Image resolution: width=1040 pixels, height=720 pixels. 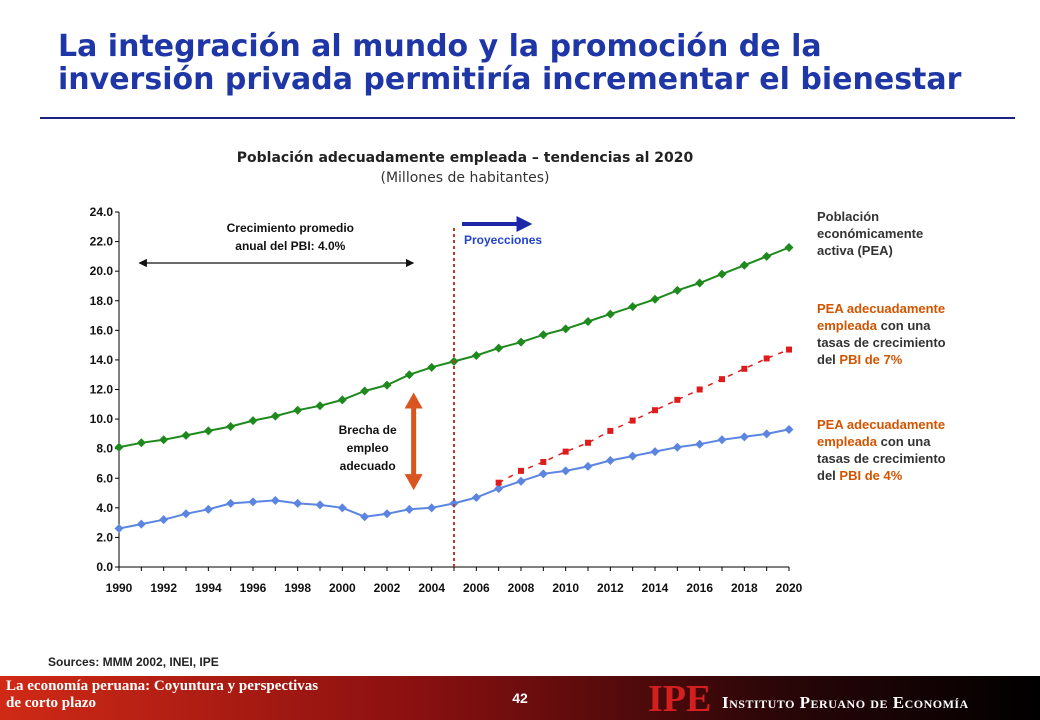 I want to click on legend-4-highlight-pbi: PBI de 4%, so click(x=871, y=475).